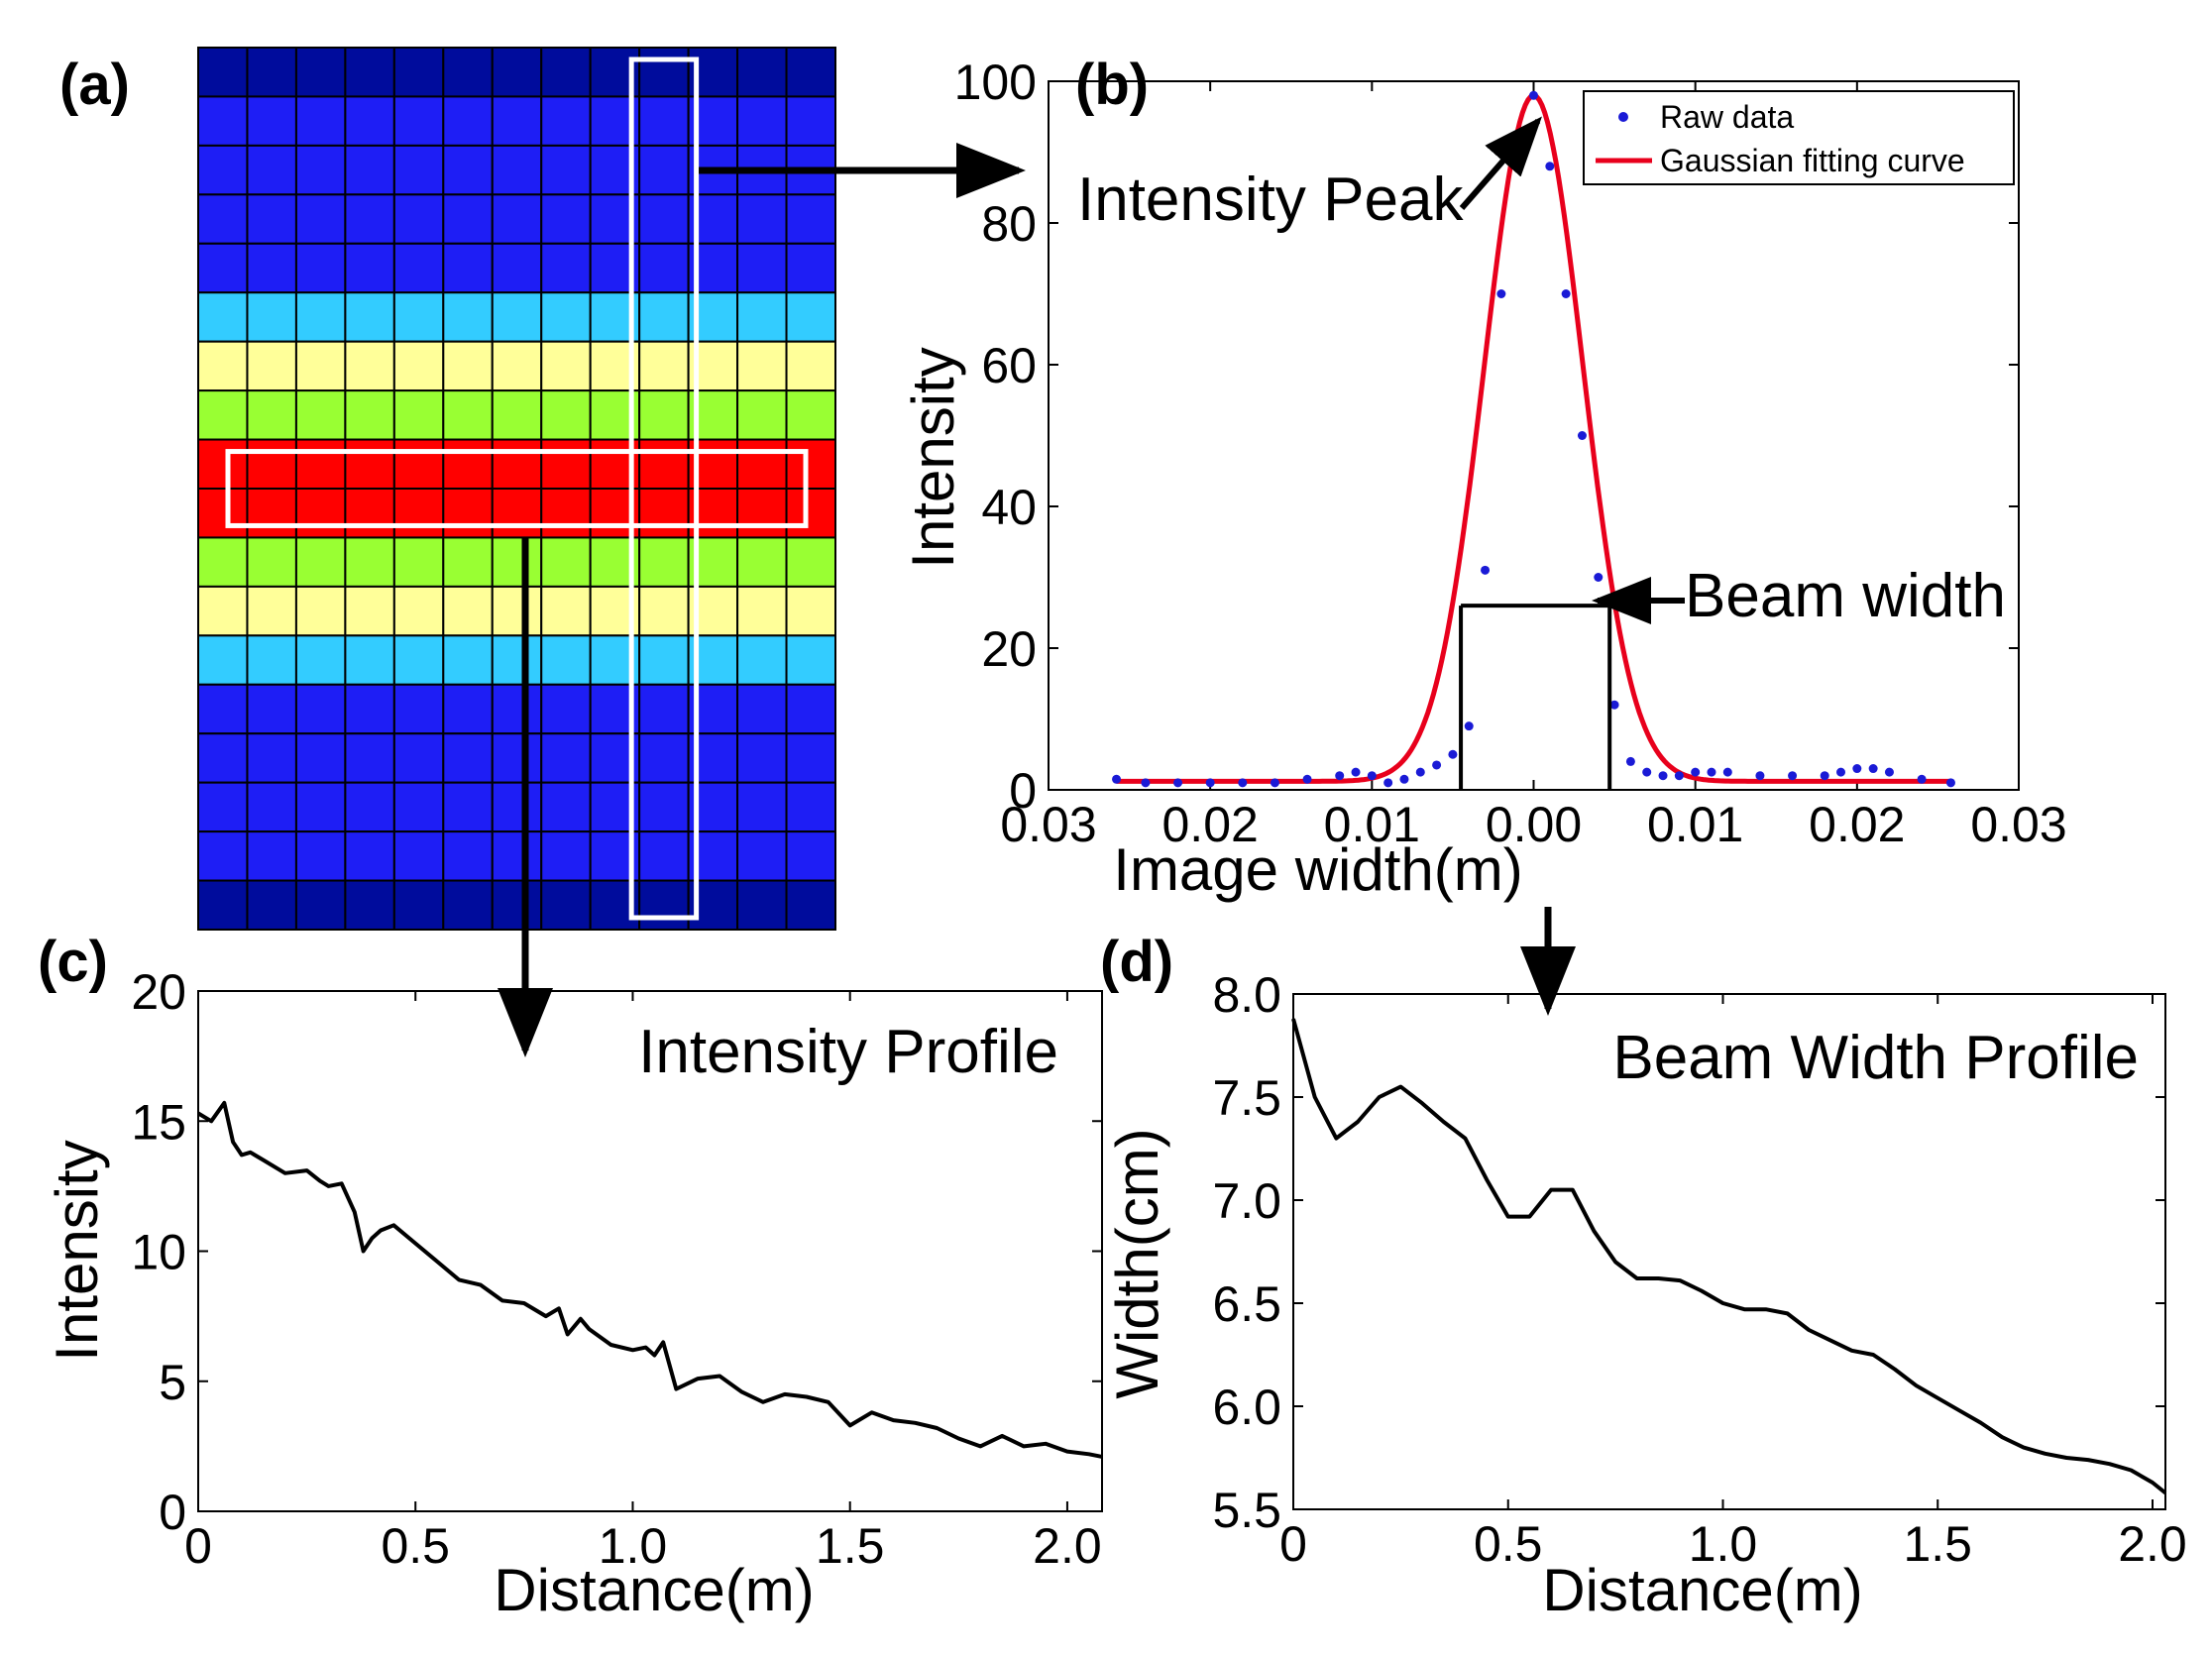 This screenshot has width=2212, height=1657. What do you see at coordinates (94, 85) in the screenshot?
I see `panel-a-label: (a)` at bounding box center [94, 85].